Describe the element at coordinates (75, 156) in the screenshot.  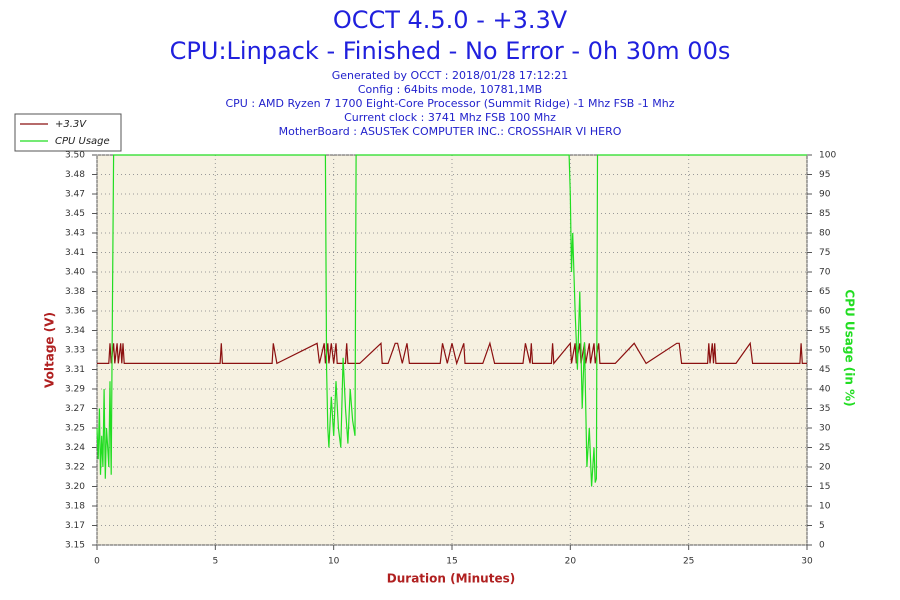
I see `y-tick-label: 3.50` at that location.